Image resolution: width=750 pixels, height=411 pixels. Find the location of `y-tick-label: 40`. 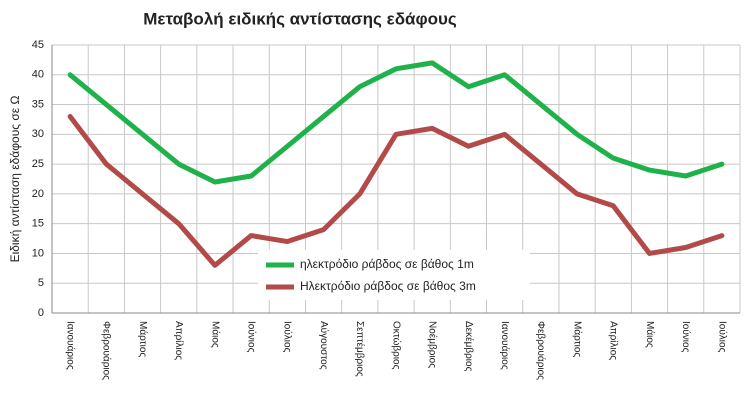

y-tick-label: 40 is located at coordinates (38, 75).